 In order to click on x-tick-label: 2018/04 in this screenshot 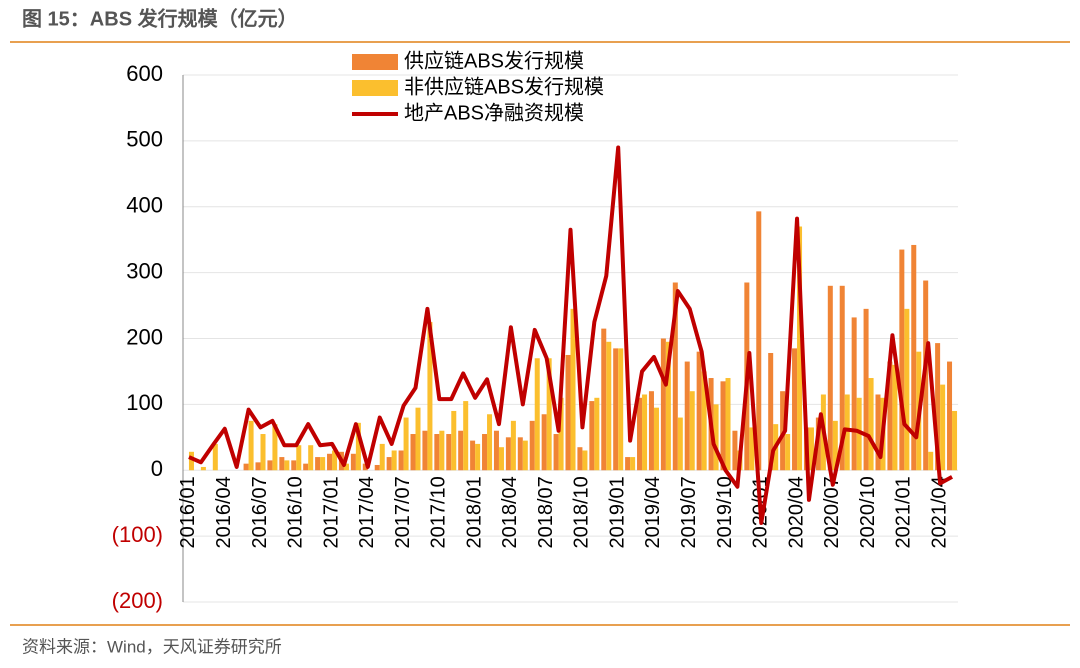, I will do `click(510, 512)`.